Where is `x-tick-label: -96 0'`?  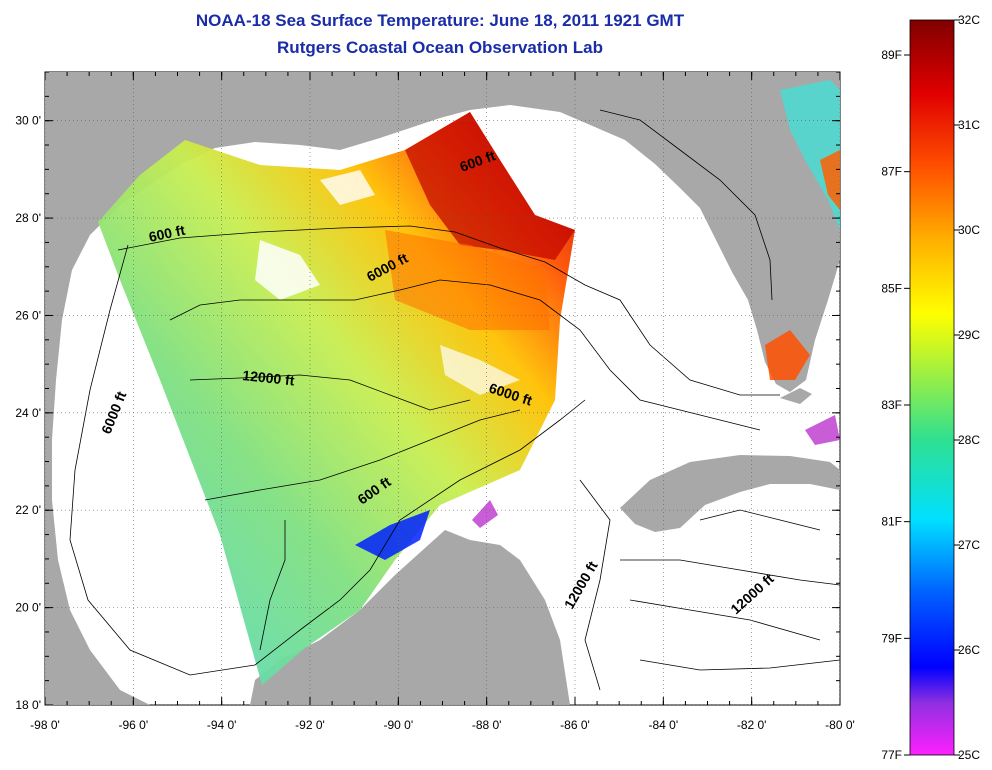 x-tick-label: -96 0' is located at coordinates (134, 725).